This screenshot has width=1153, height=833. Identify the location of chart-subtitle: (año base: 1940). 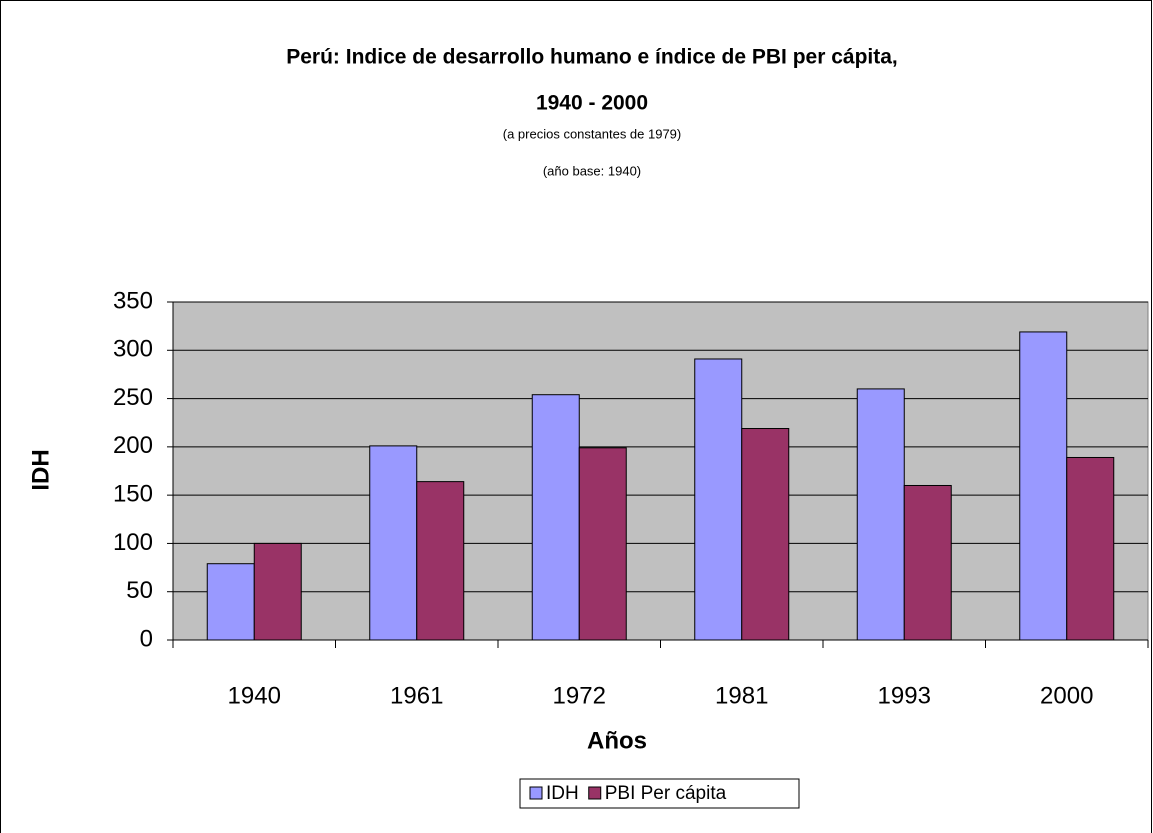
(592, 170).